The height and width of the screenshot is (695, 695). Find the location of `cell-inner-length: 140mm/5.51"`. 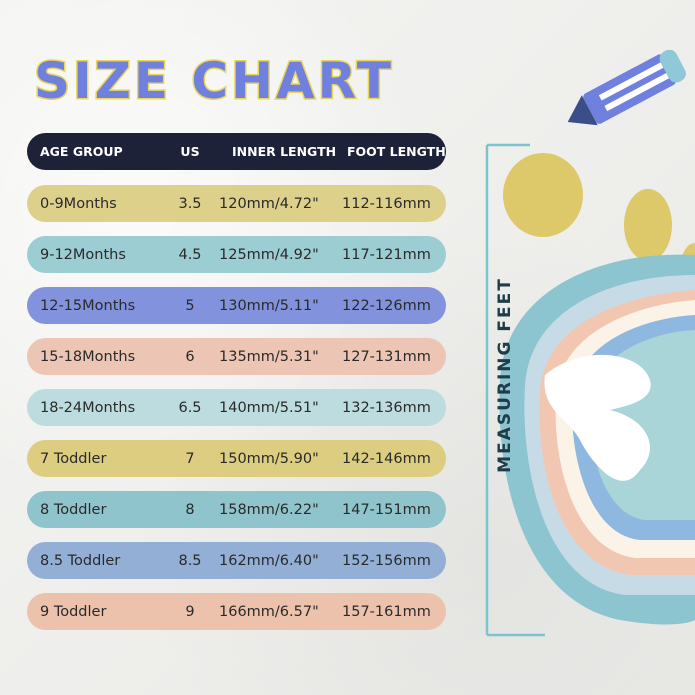

cell-inner-length: 140mm/5.51" is located at coordinates (269, 407).